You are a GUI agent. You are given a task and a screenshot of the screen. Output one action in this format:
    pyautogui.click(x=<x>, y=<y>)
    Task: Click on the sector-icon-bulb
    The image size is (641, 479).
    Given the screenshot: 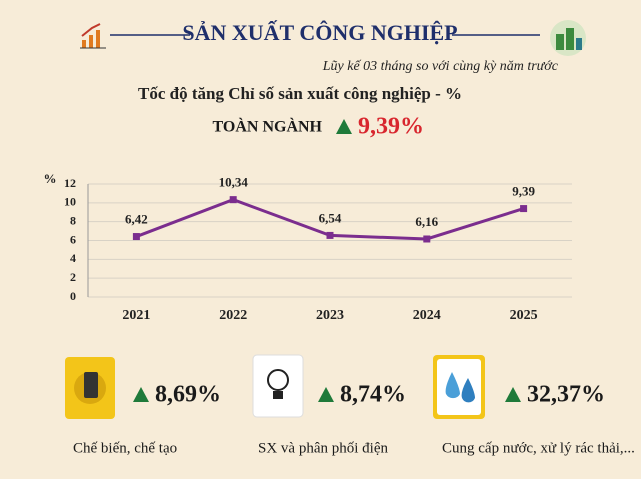 What is the action you would take?
    pyautogui.click(x=278, y=380)
    